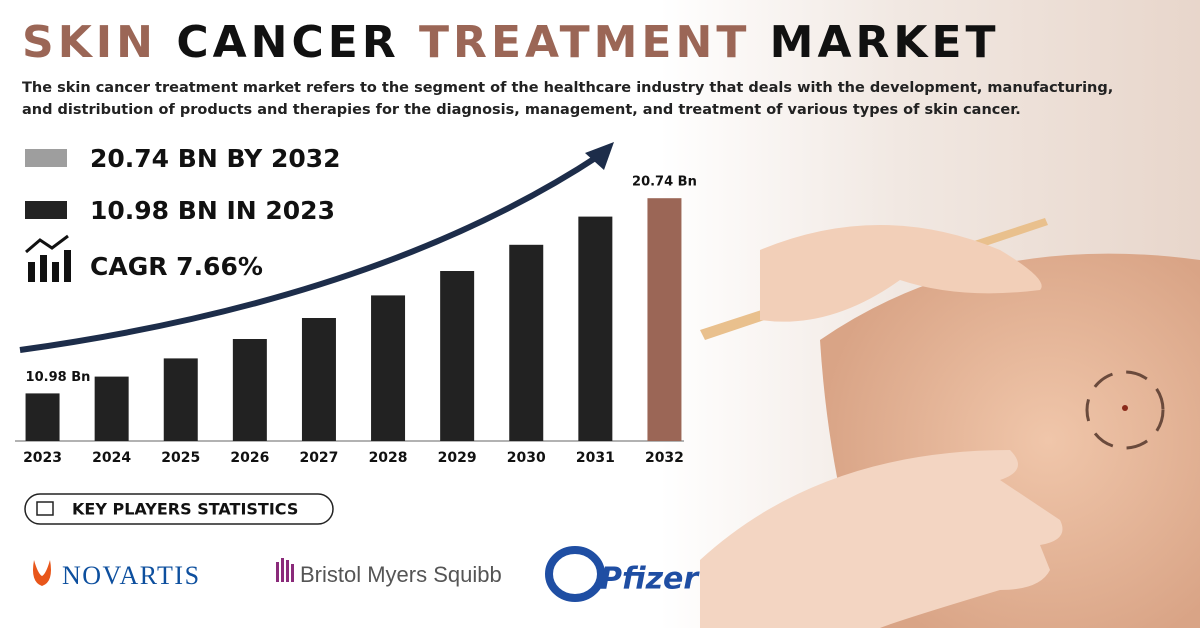  Describe the element at coordinates (401, 574) in the screenshot. I see `player-logo: Bristol Myers Squibb` at that location.